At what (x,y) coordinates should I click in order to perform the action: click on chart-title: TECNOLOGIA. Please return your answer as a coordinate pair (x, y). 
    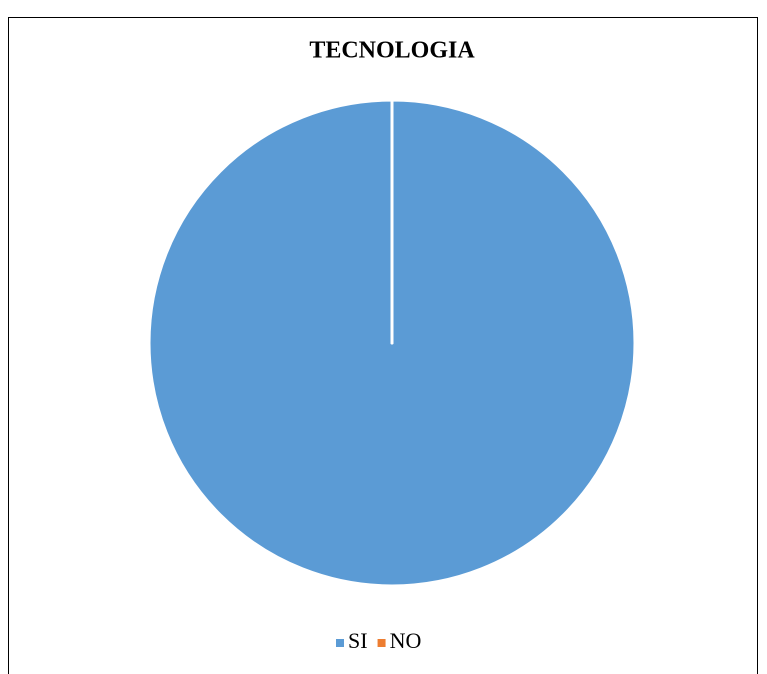
    Looking at the image, I should click on (392, 51).